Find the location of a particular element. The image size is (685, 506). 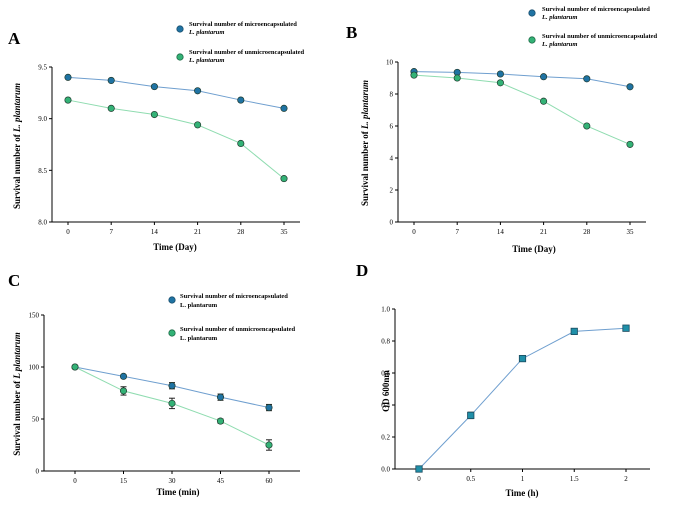

y-tick-label: 100 is located at coordinates (34, 368).